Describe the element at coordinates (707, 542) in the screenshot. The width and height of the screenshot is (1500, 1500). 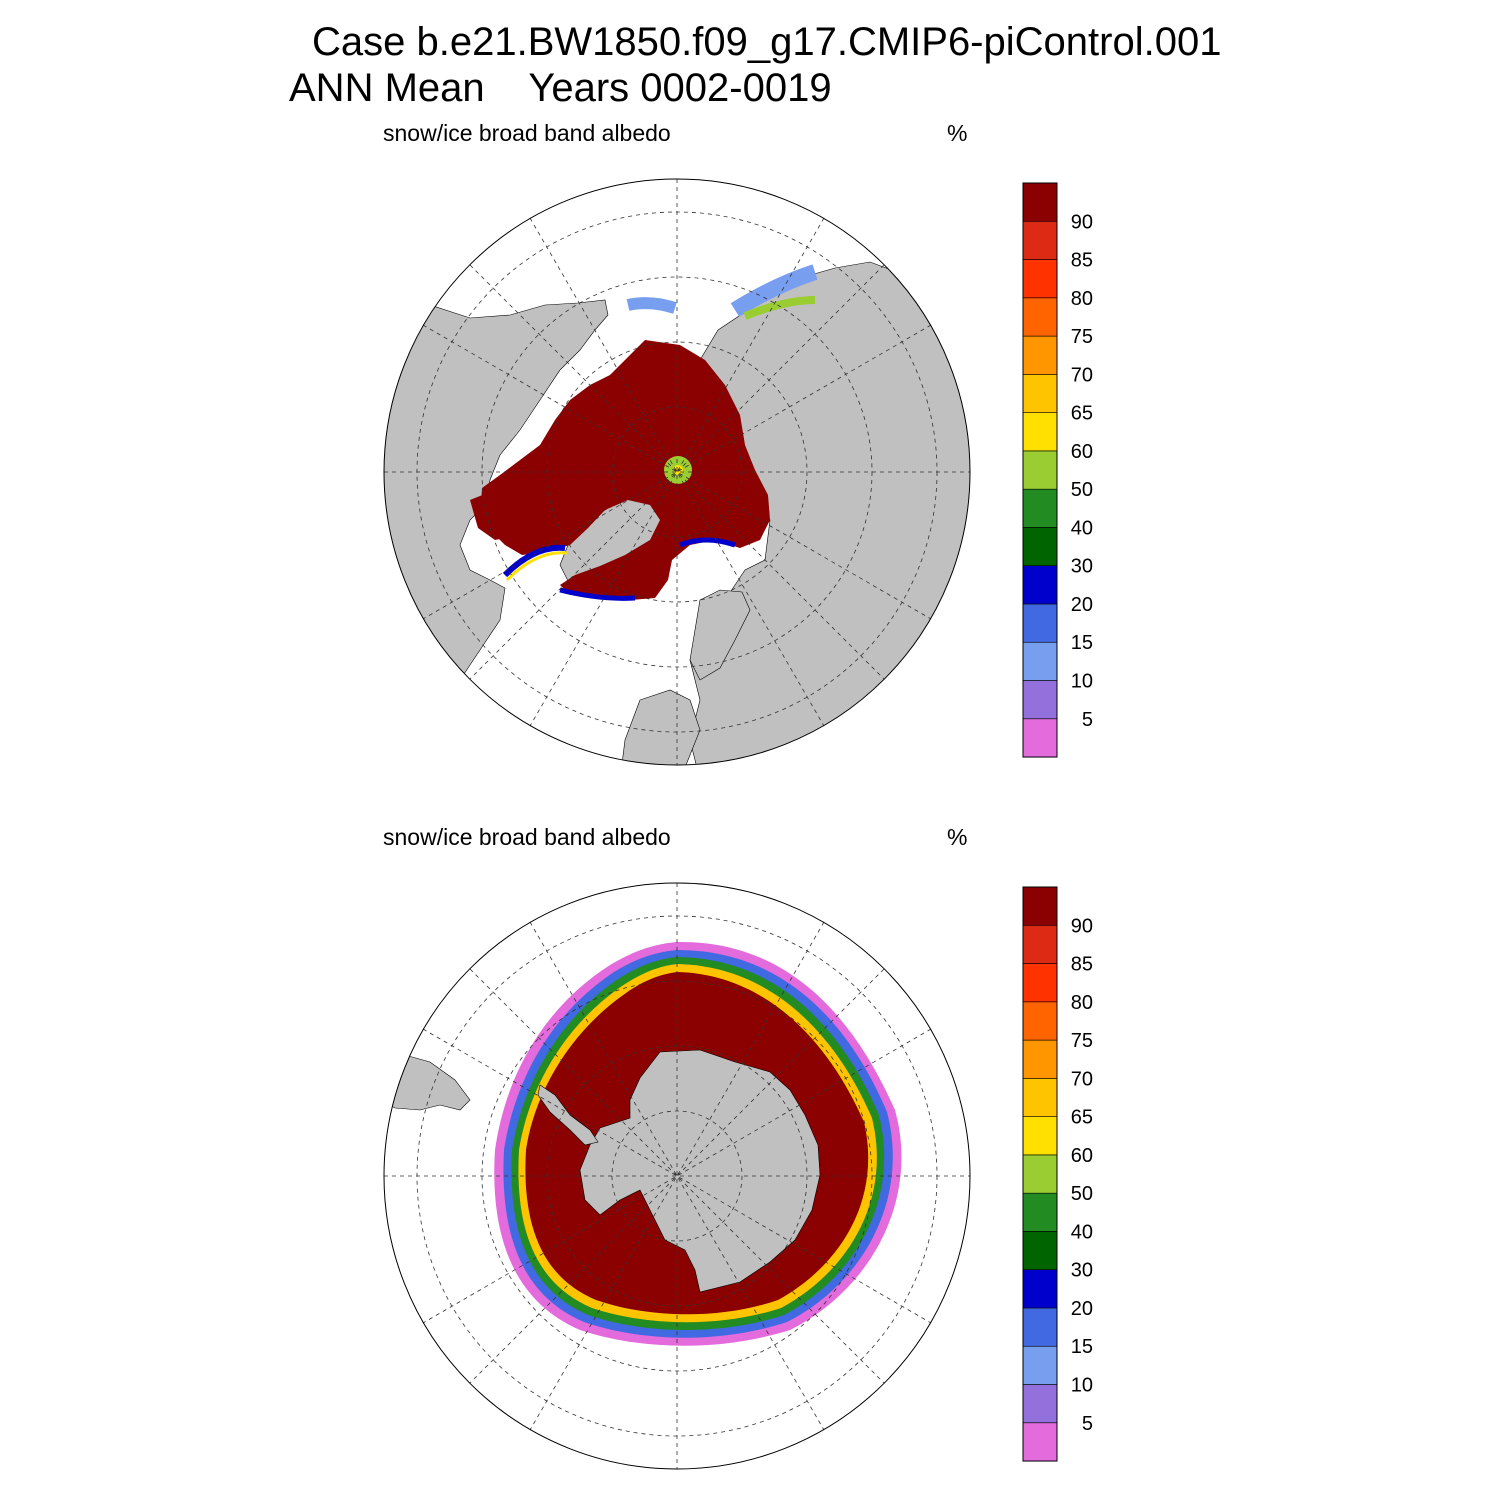
I see `north-ice-edge-barents` at that location.